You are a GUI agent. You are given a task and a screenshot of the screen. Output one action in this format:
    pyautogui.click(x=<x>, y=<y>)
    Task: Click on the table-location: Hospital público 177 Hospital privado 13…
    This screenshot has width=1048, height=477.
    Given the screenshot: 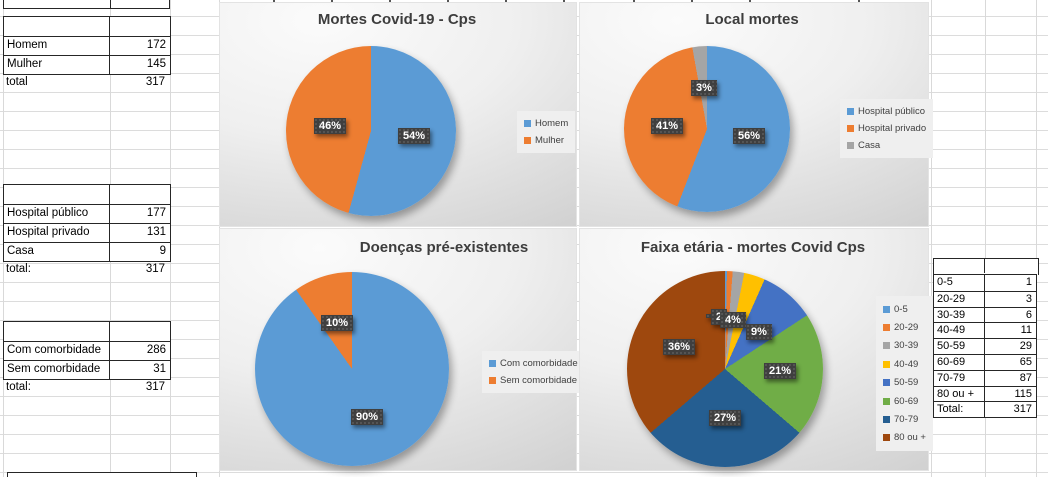 What is the action you would take?
    pyautogui.click(x=87, y=223)
    